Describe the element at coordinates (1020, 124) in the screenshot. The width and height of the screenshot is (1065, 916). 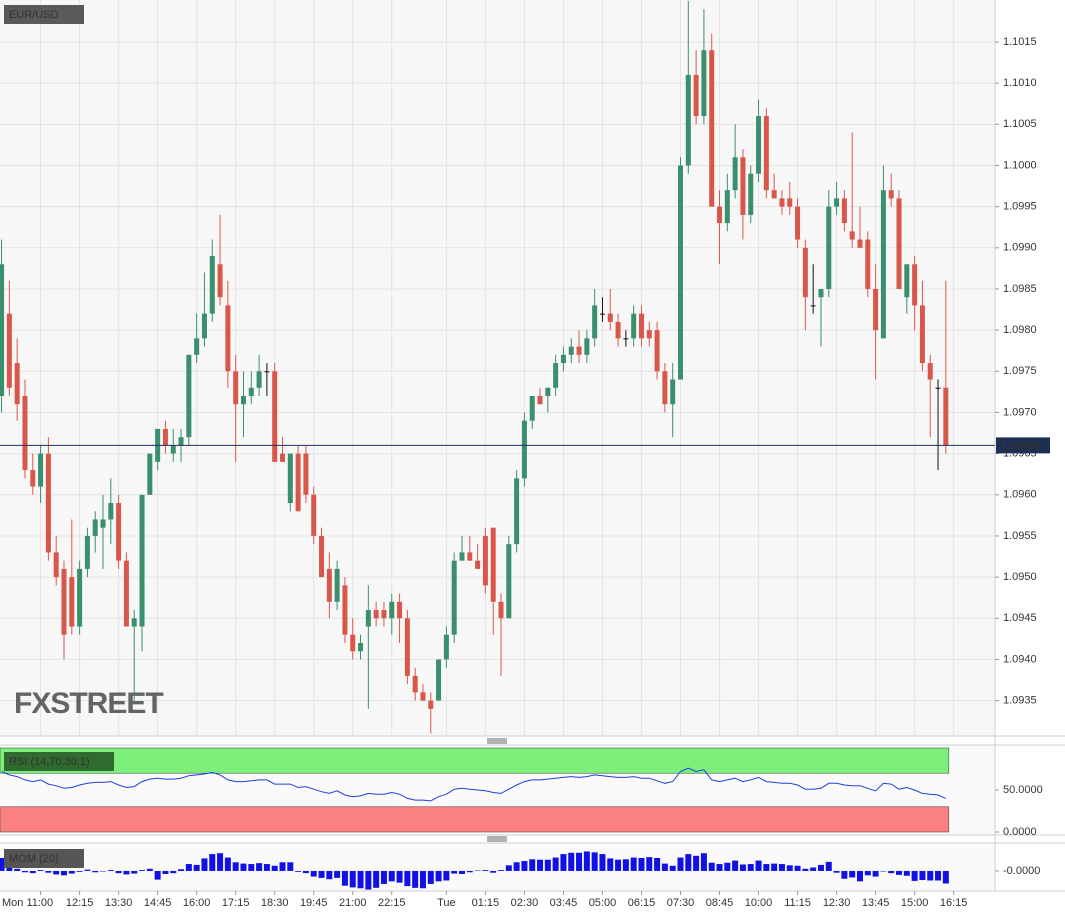
I see `y-tick-label: 1.1005` at that location.